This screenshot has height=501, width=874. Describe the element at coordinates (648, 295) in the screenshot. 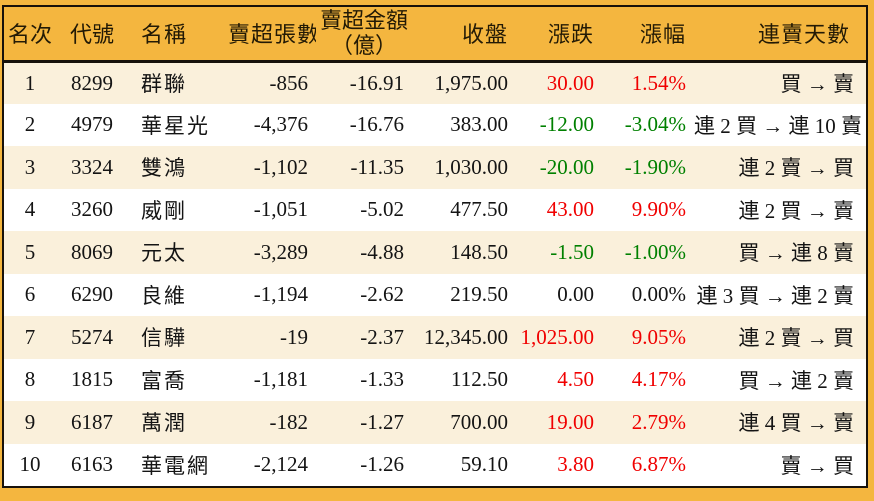

I see `cell-change-pct: 0.00%` at that location.